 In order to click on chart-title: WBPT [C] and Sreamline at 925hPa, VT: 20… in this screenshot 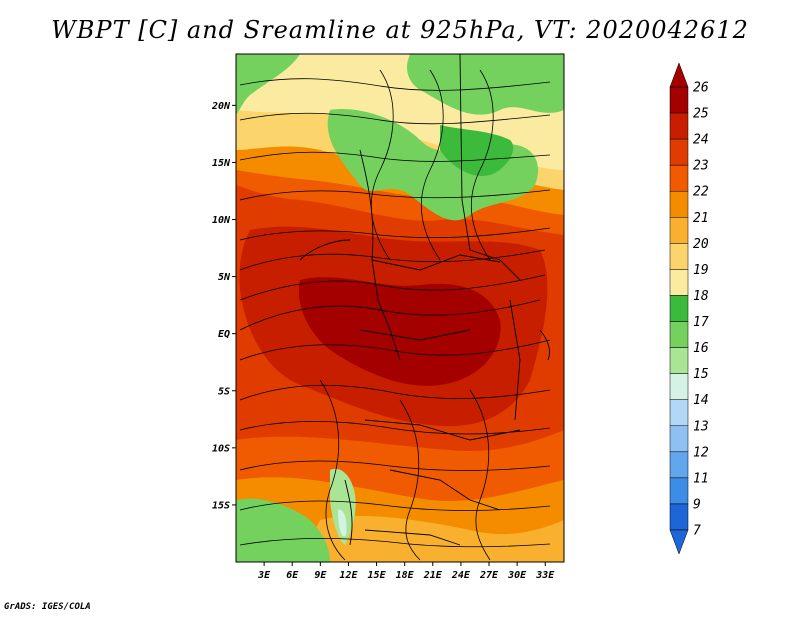, I will do `click(400, 30)`.